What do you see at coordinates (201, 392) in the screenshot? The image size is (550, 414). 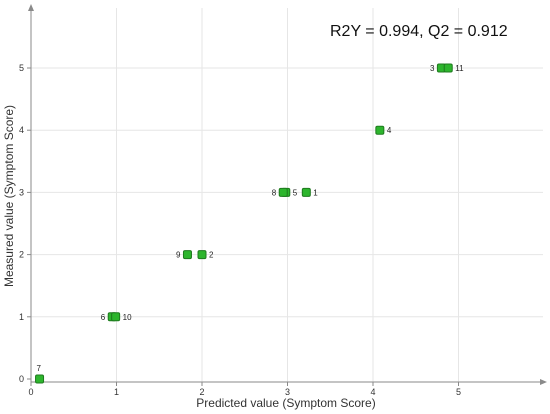 I see `x-tick-label: 2` at bounding box center [201, 392].